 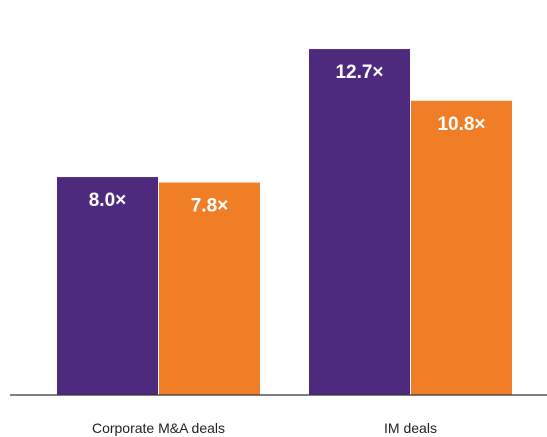 What do you see at coordinates (210, 206) in the screenshot?
I see `value-label: 7.8×` at bounding box center [210, 206].